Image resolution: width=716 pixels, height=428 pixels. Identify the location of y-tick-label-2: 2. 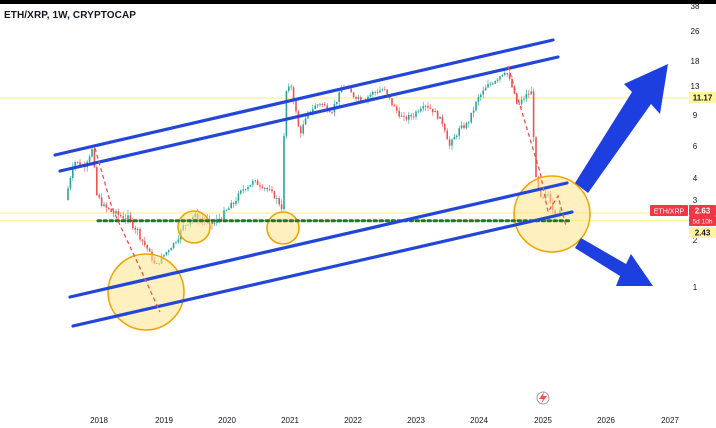
(695, 240).